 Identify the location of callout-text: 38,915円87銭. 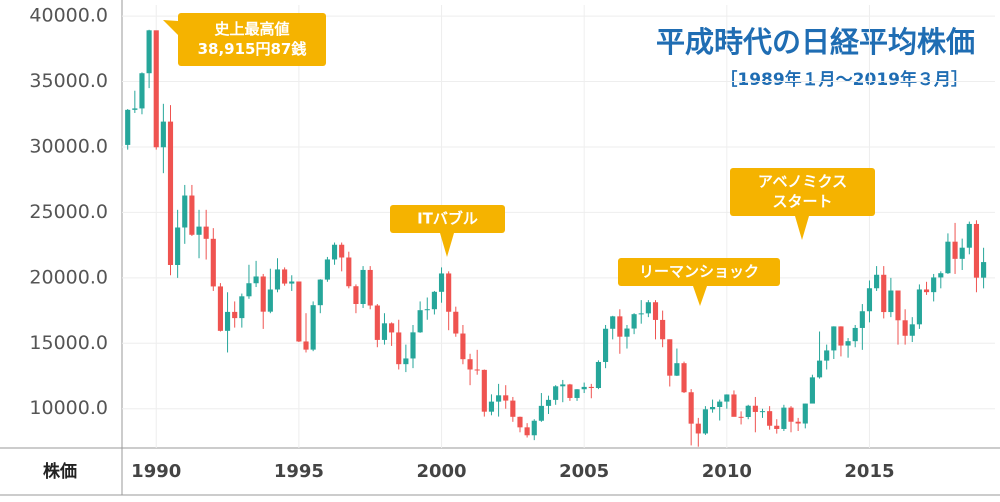
(252, 49).